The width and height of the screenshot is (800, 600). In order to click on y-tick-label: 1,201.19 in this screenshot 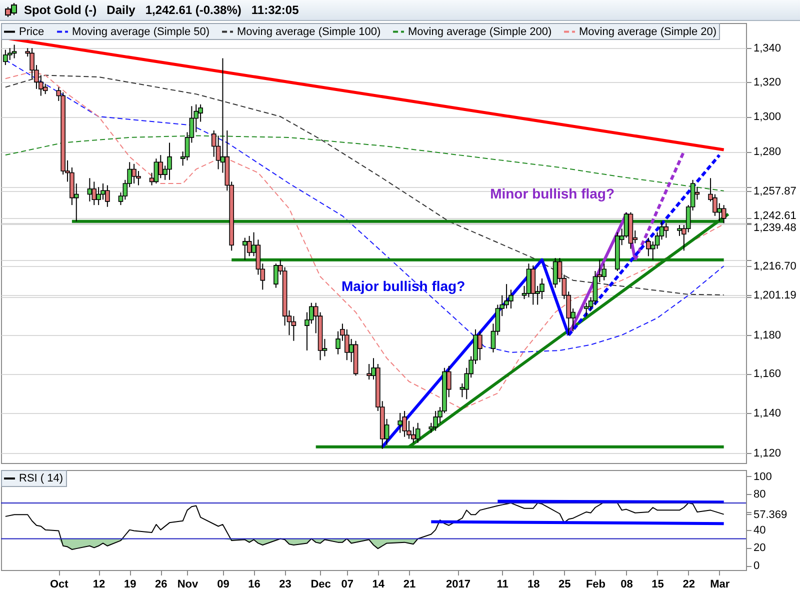, I will do `click(775, 295)`.